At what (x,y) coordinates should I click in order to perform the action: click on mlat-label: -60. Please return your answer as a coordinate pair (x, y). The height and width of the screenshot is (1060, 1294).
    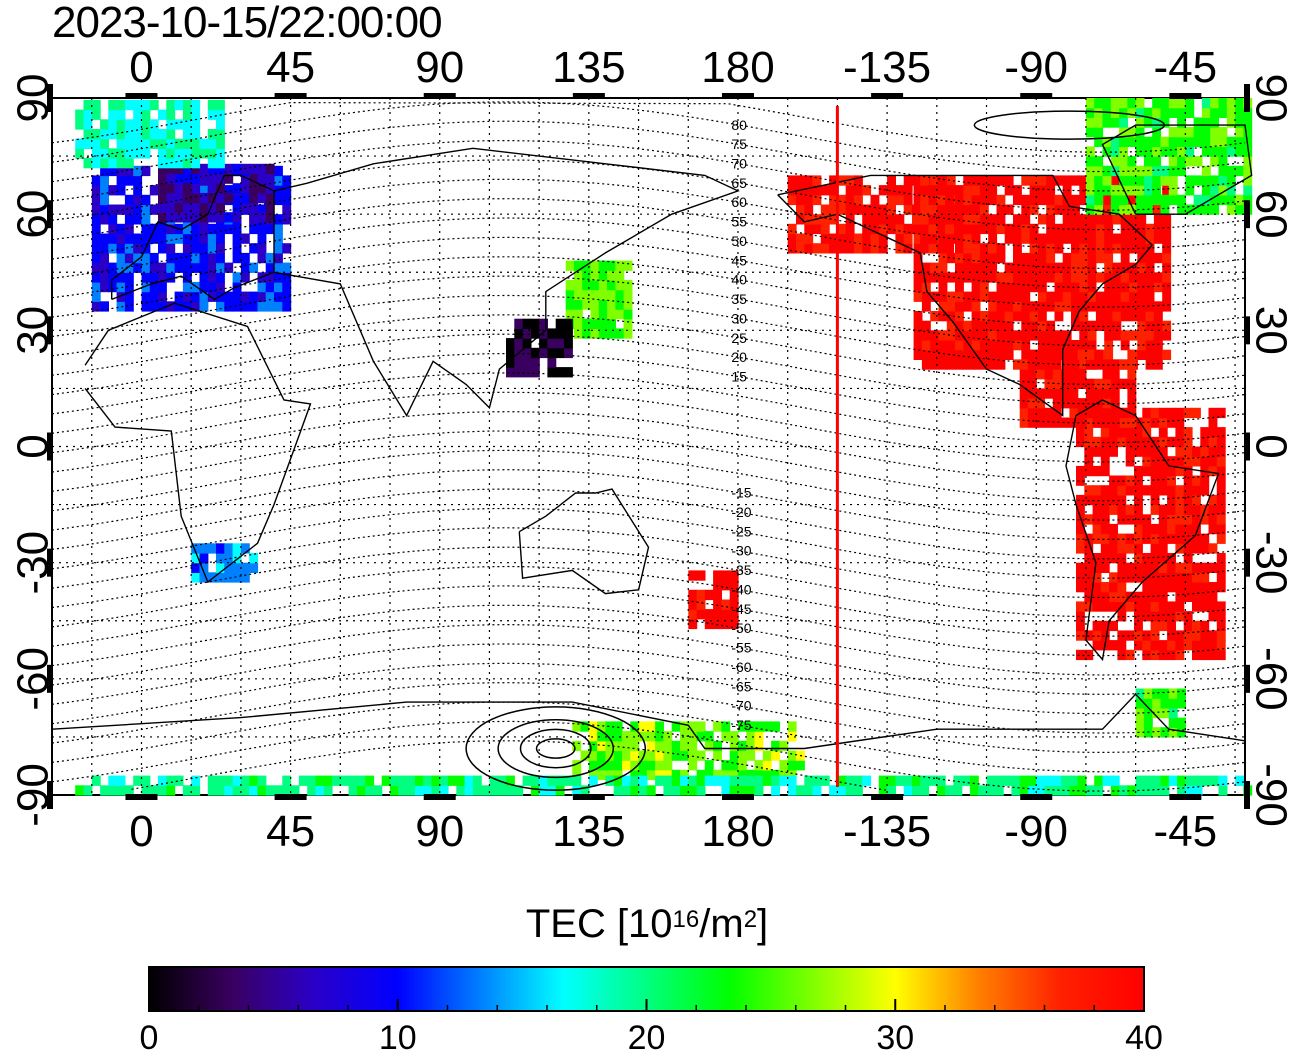
    Looking at the image, I should click on (741, 667).